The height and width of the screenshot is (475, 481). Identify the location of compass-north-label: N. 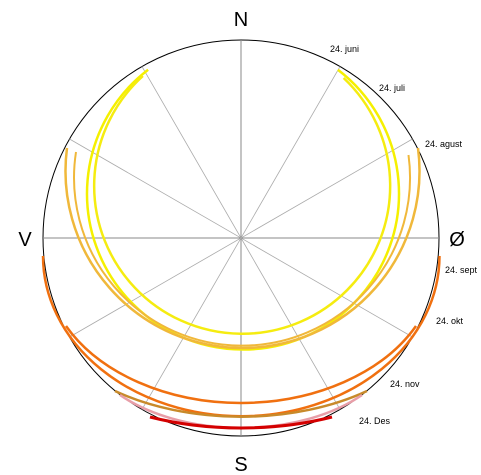
(241, 20).